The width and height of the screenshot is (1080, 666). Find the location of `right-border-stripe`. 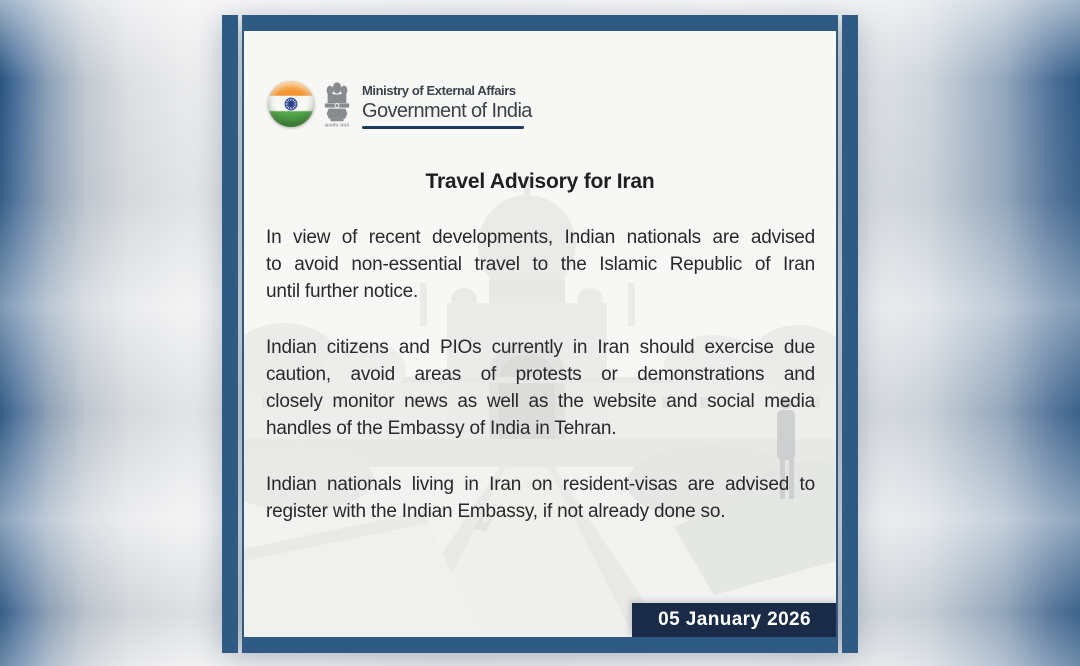

right-border-stripe is located at coordinates (850, 334).